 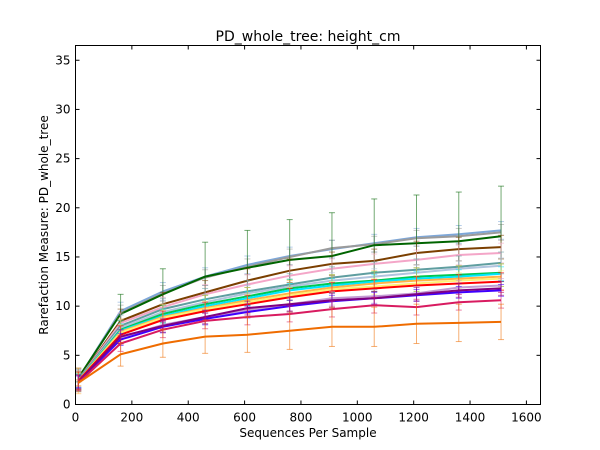 I want to click on y-axis-title: Rarefaction Measure: PD_whole_tree, so click(x=44, y=224).